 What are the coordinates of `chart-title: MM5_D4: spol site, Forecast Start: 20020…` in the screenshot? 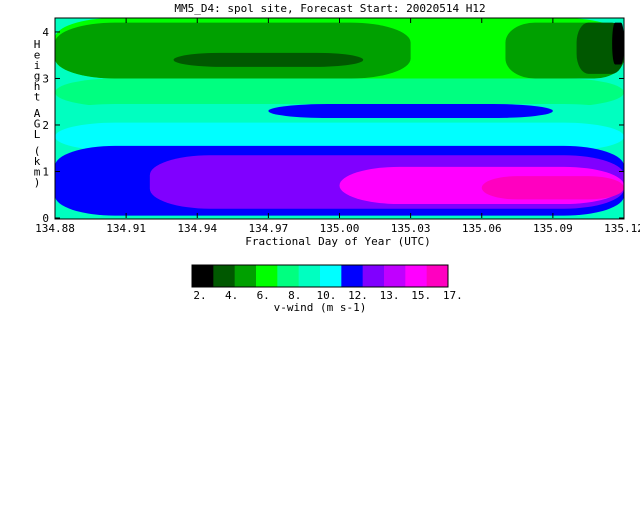 It's located at (329, 8).